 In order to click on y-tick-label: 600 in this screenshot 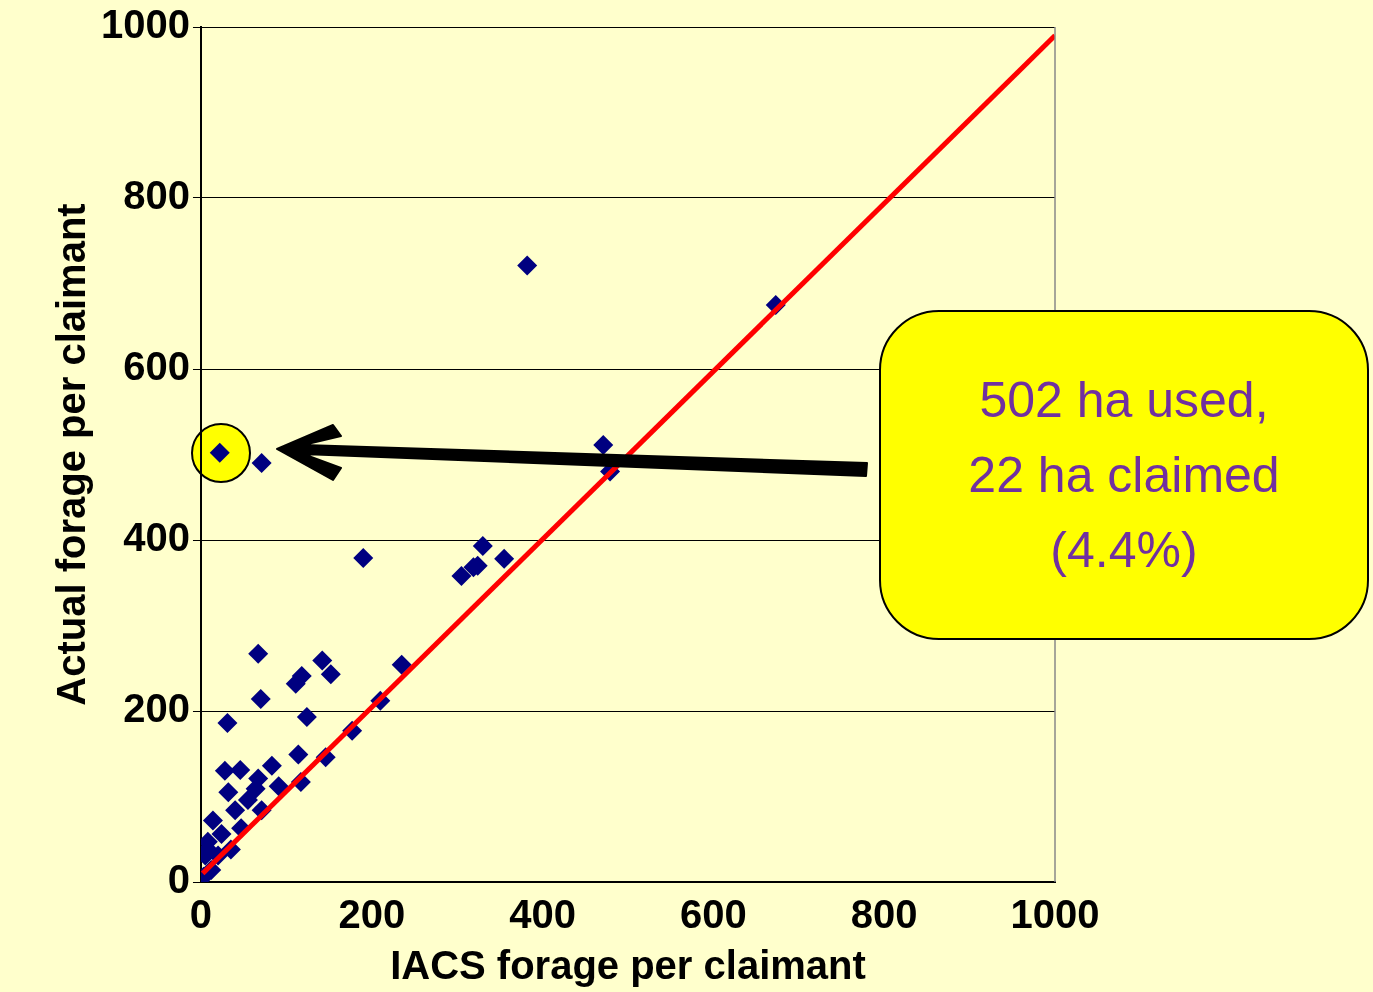, I will do `click(156, 366)`.